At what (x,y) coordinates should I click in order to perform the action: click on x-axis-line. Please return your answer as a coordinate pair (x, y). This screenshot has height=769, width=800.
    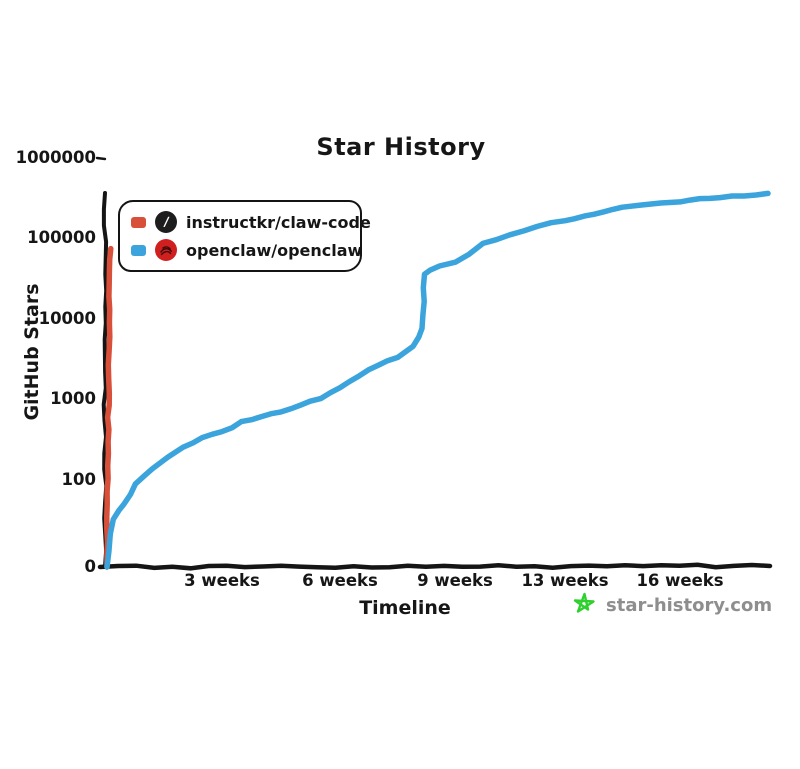
    Looking at the image, I should click on (435, 566).